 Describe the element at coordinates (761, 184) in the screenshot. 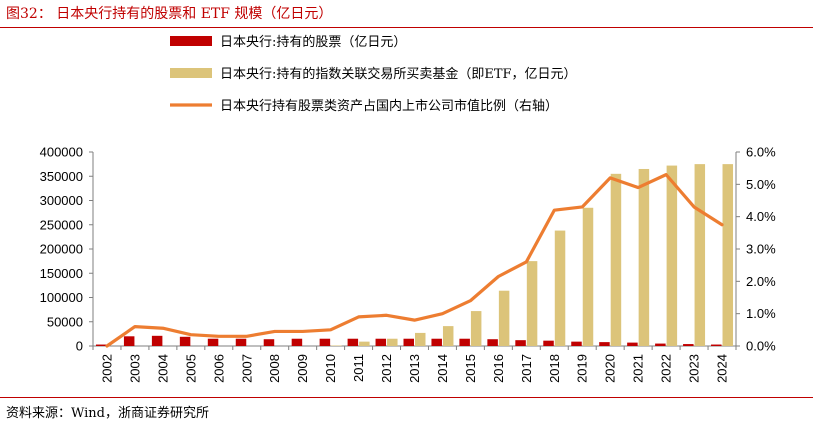

I see `right-tick-label: 5.0%` at that location.